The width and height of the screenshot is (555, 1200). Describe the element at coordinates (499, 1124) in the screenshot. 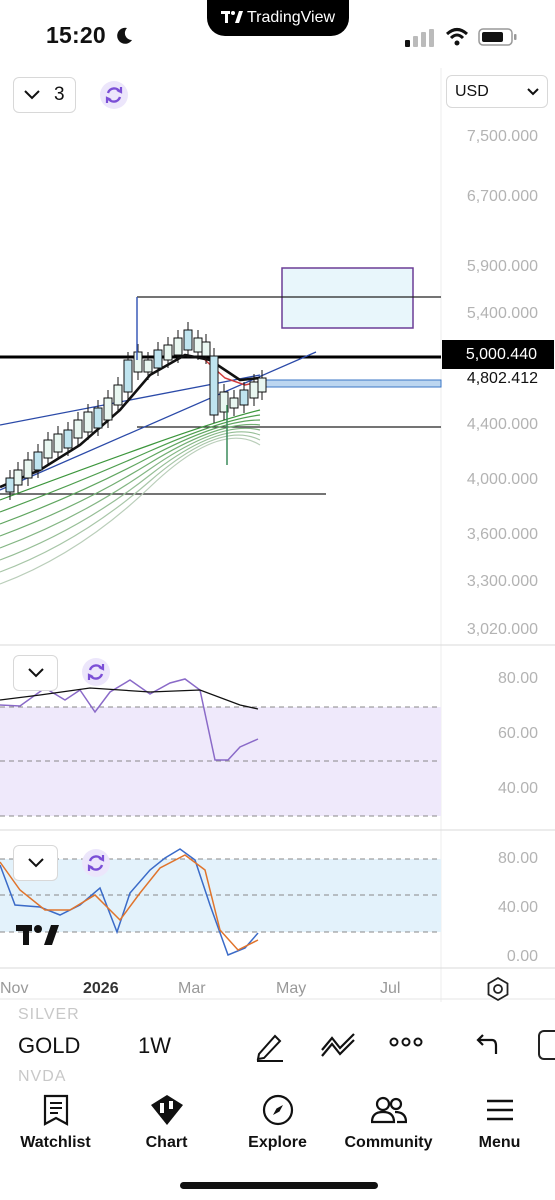

I see `nav-menu: Menu` at that location.